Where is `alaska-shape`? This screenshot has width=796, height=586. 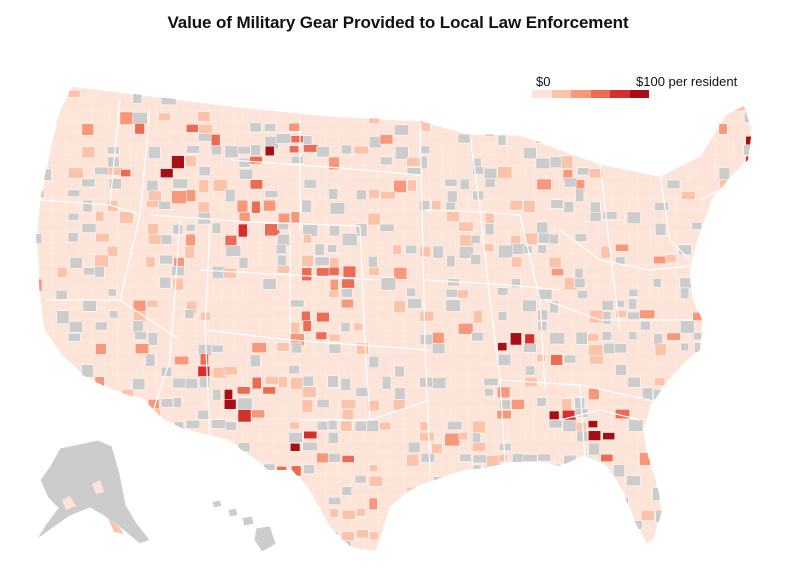 alaska-shape is located at coordinates (93, 492).